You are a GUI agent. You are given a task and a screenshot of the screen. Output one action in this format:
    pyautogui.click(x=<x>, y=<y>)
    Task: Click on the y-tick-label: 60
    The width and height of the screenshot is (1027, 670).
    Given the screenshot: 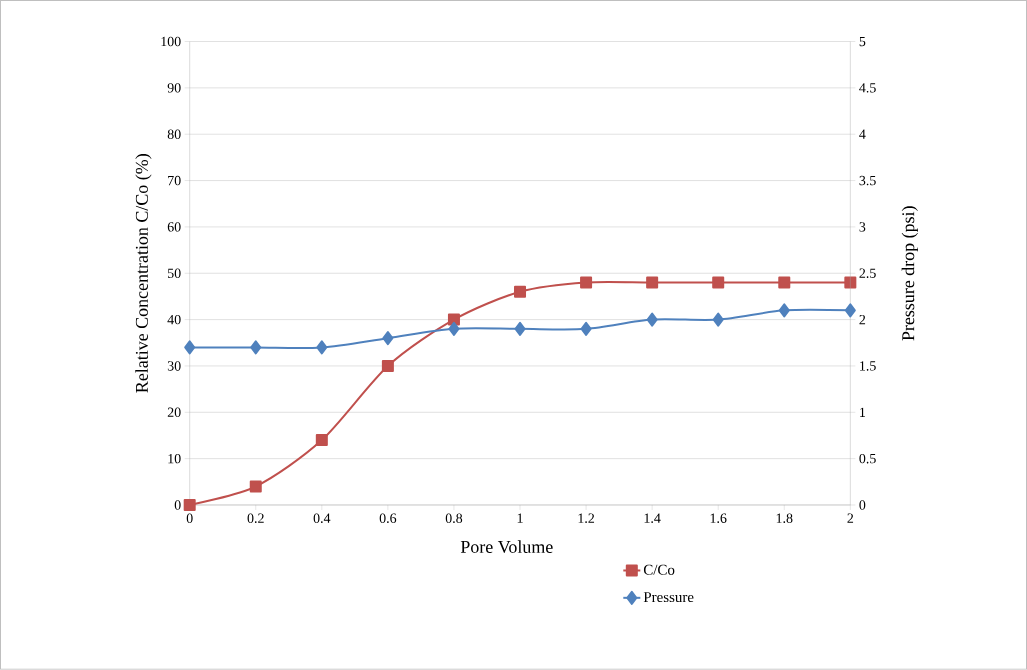 What is the action you would take?
    pyautogui.click(x=174, y=227)
    